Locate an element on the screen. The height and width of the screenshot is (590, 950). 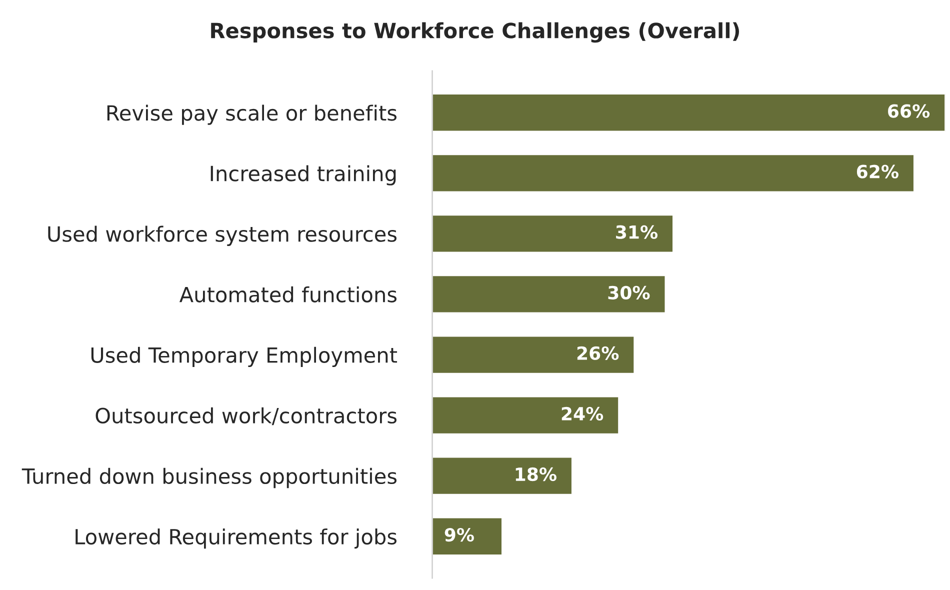
data-label: 62% is located at coordinates (877, 171).